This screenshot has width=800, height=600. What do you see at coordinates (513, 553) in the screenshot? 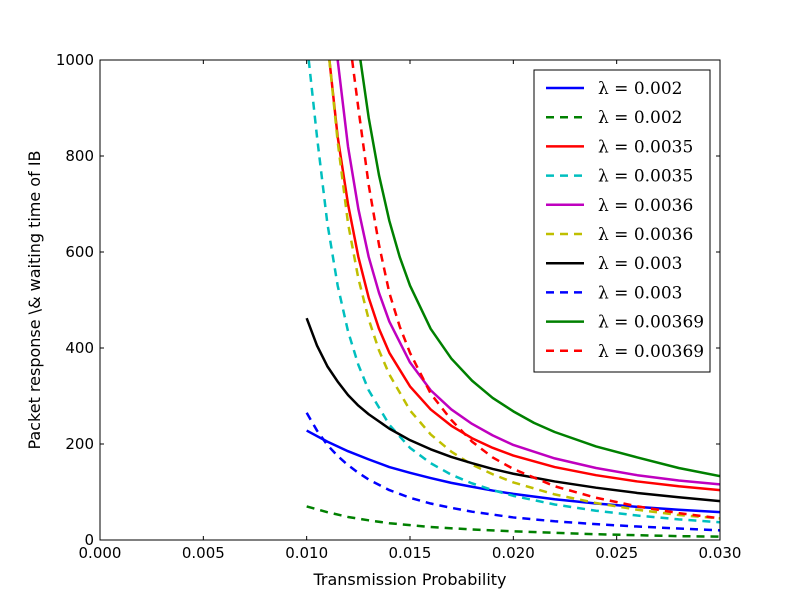
I see `x-tick-label: 0.020` at bounding box center [513, 553].